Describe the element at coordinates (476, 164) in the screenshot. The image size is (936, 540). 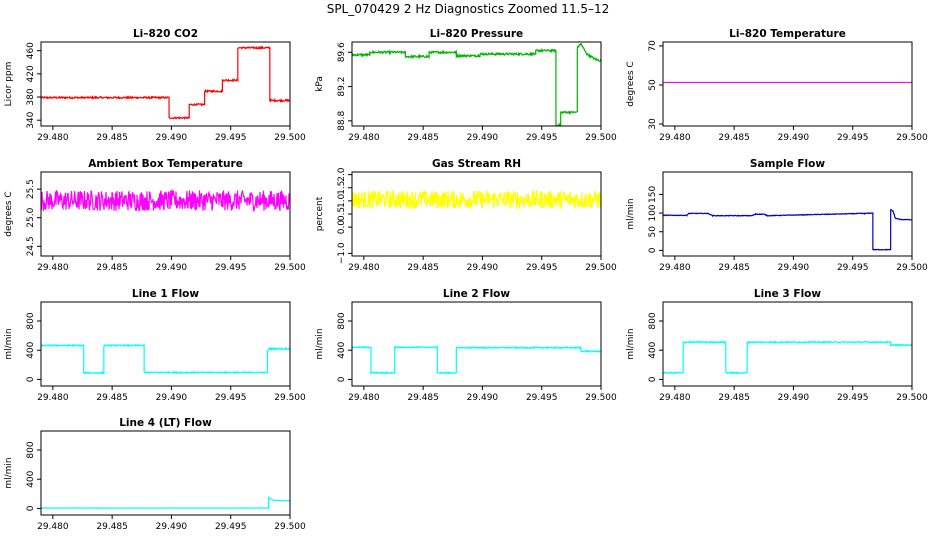
I see `panel-title: Gas Stream RH` at that location.